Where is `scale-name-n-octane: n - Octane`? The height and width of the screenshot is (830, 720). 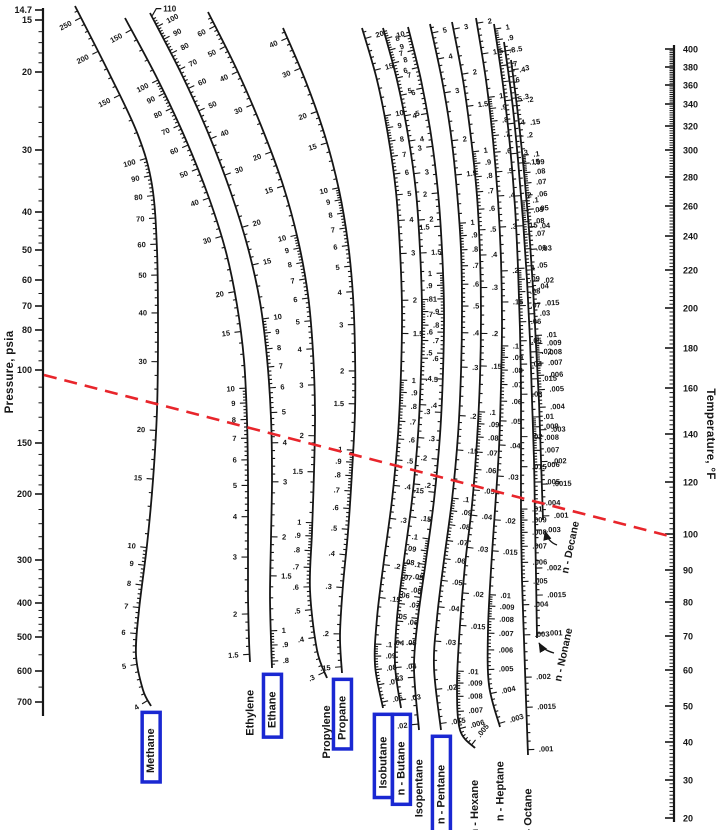
scale-name-n-octane: n - Octane is located at coordinates (528, 809).